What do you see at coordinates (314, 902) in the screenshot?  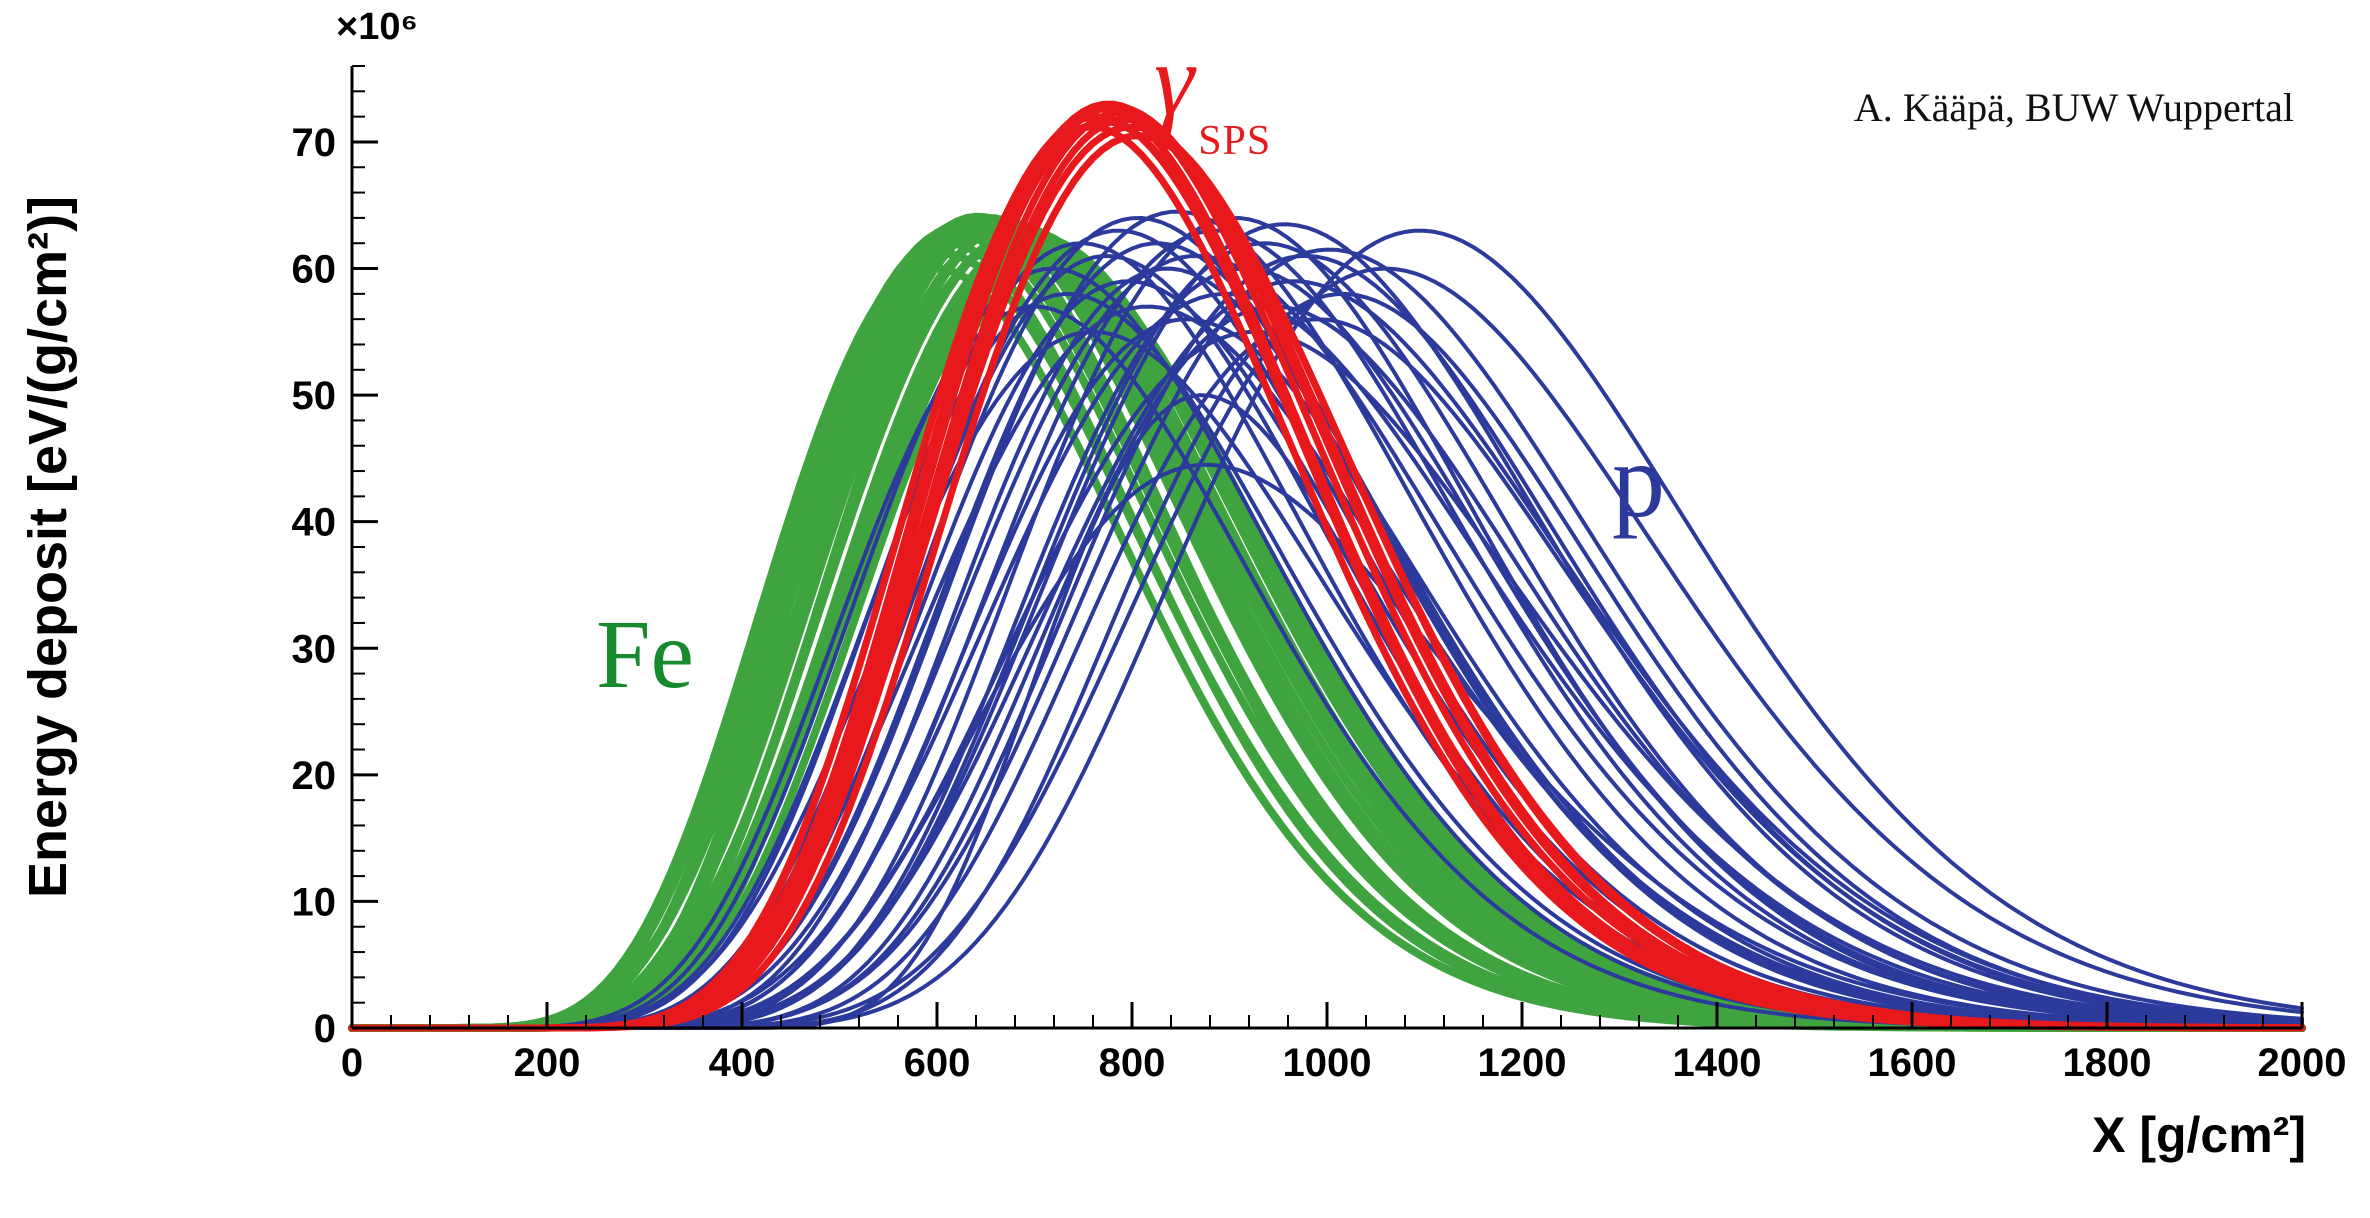 I see `y-tick-label: 10` at bounding box center [314, 902].